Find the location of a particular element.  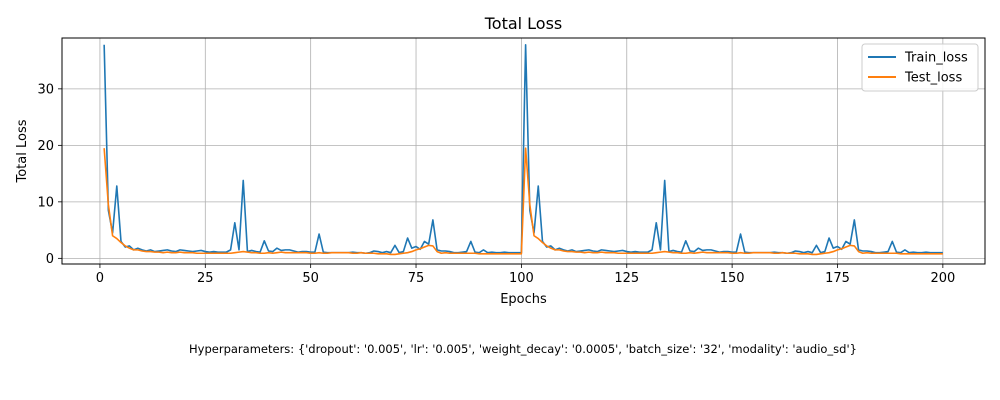

x-axis-label: Epochs is located at coordinates (523, 299).